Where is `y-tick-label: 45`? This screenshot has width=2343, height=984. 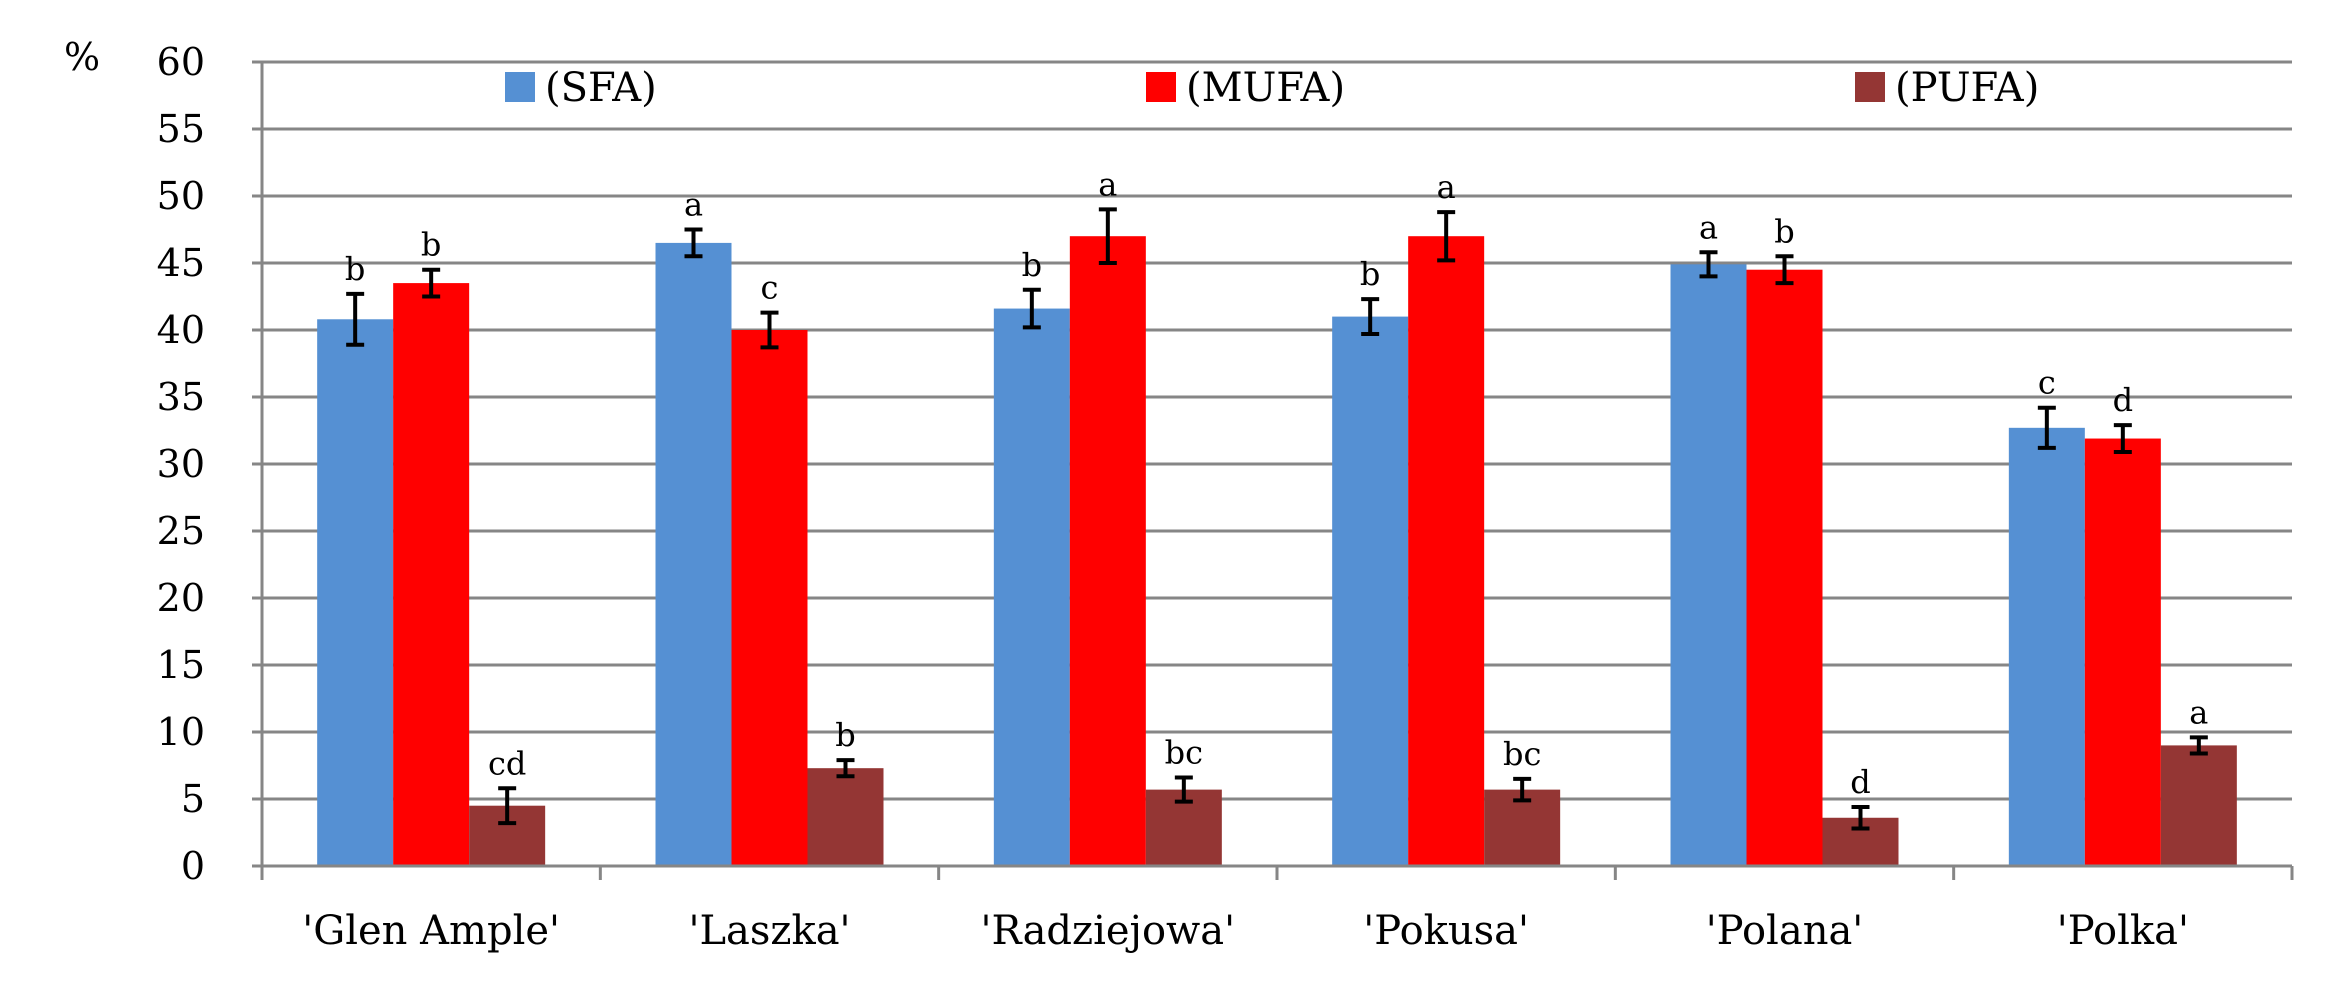
y-tick-label: 45 is located at coordinates (181, 263).